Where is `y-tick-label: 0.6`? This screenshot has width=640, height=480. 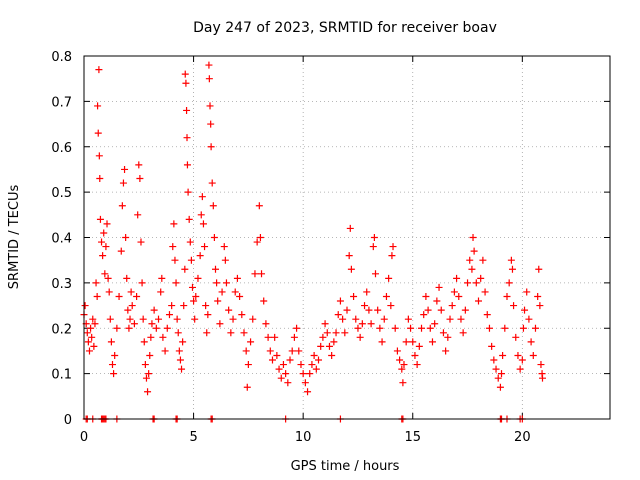 y-tick-label: 0.6 is located at coordinates (61, 148).